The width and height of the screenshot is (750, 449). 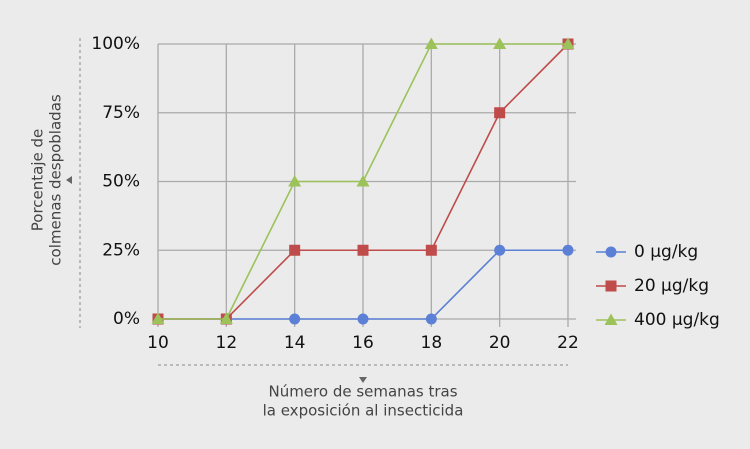 I want to click on y-axis-label: colmenas despobladas, so click(x=56, y=180).